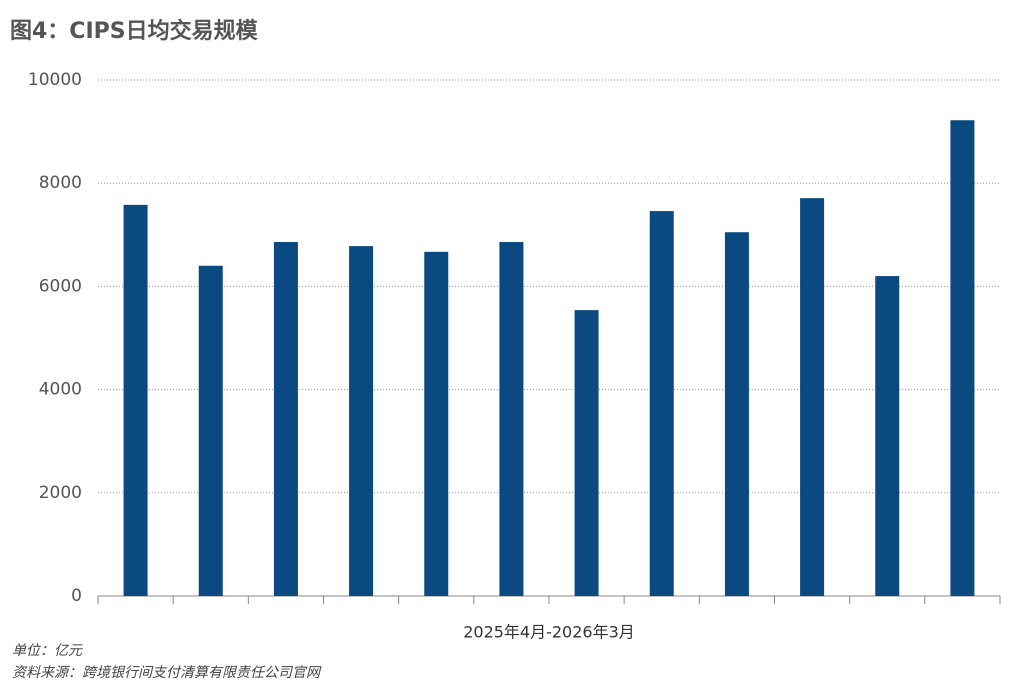 This screenshot has height=688, width=1024. Describe the element at coordinates (60, 390) in the screenshot. I see `y-tick-label: 4000` at that location.